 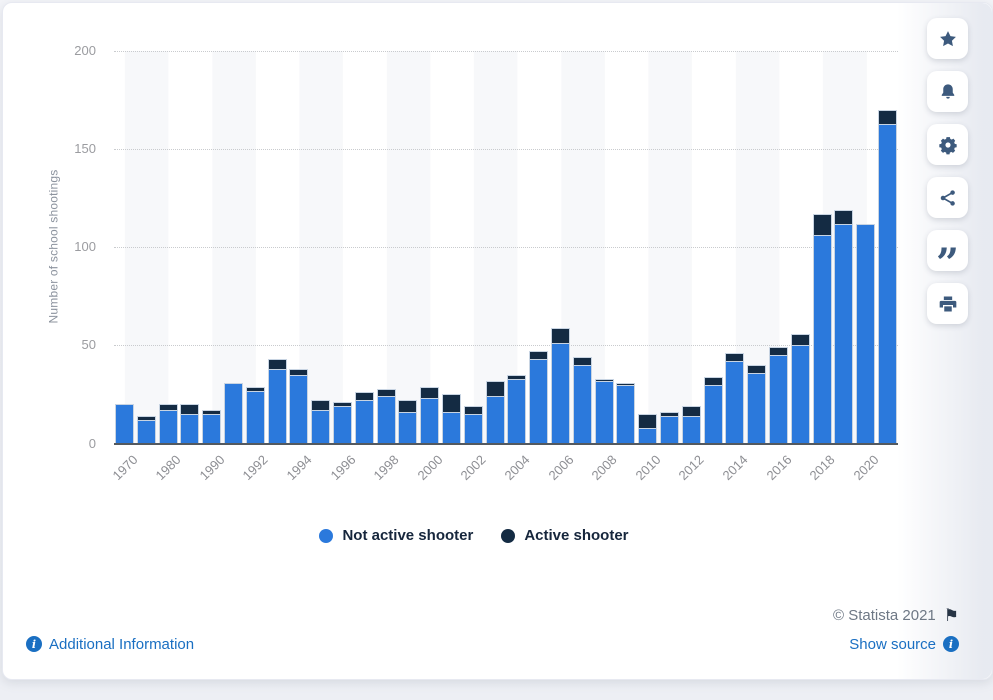 I want to click on bar-1996-active-shooter, so click(x=342, y=404).